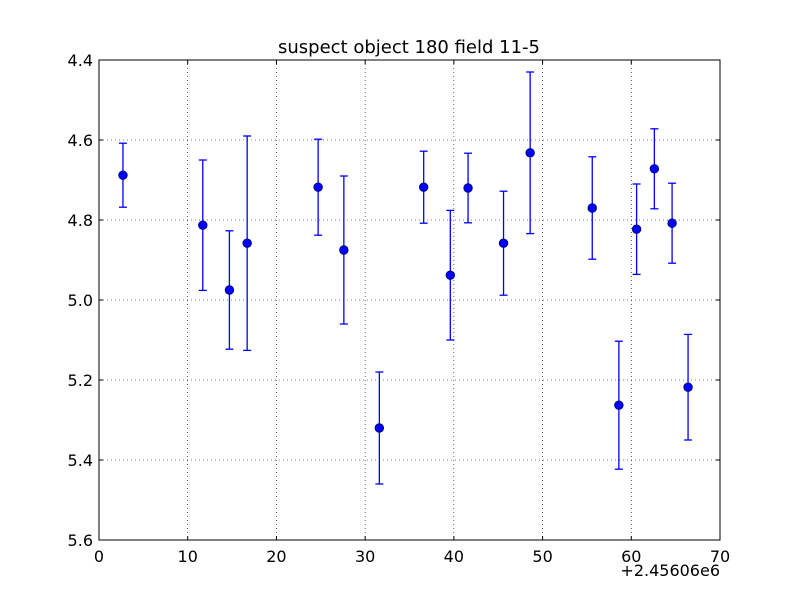 The image size is (800, 600). Describe the element at coordinates (276, 556) in the screenshot. I see `x-tick-label: 20` at that location.